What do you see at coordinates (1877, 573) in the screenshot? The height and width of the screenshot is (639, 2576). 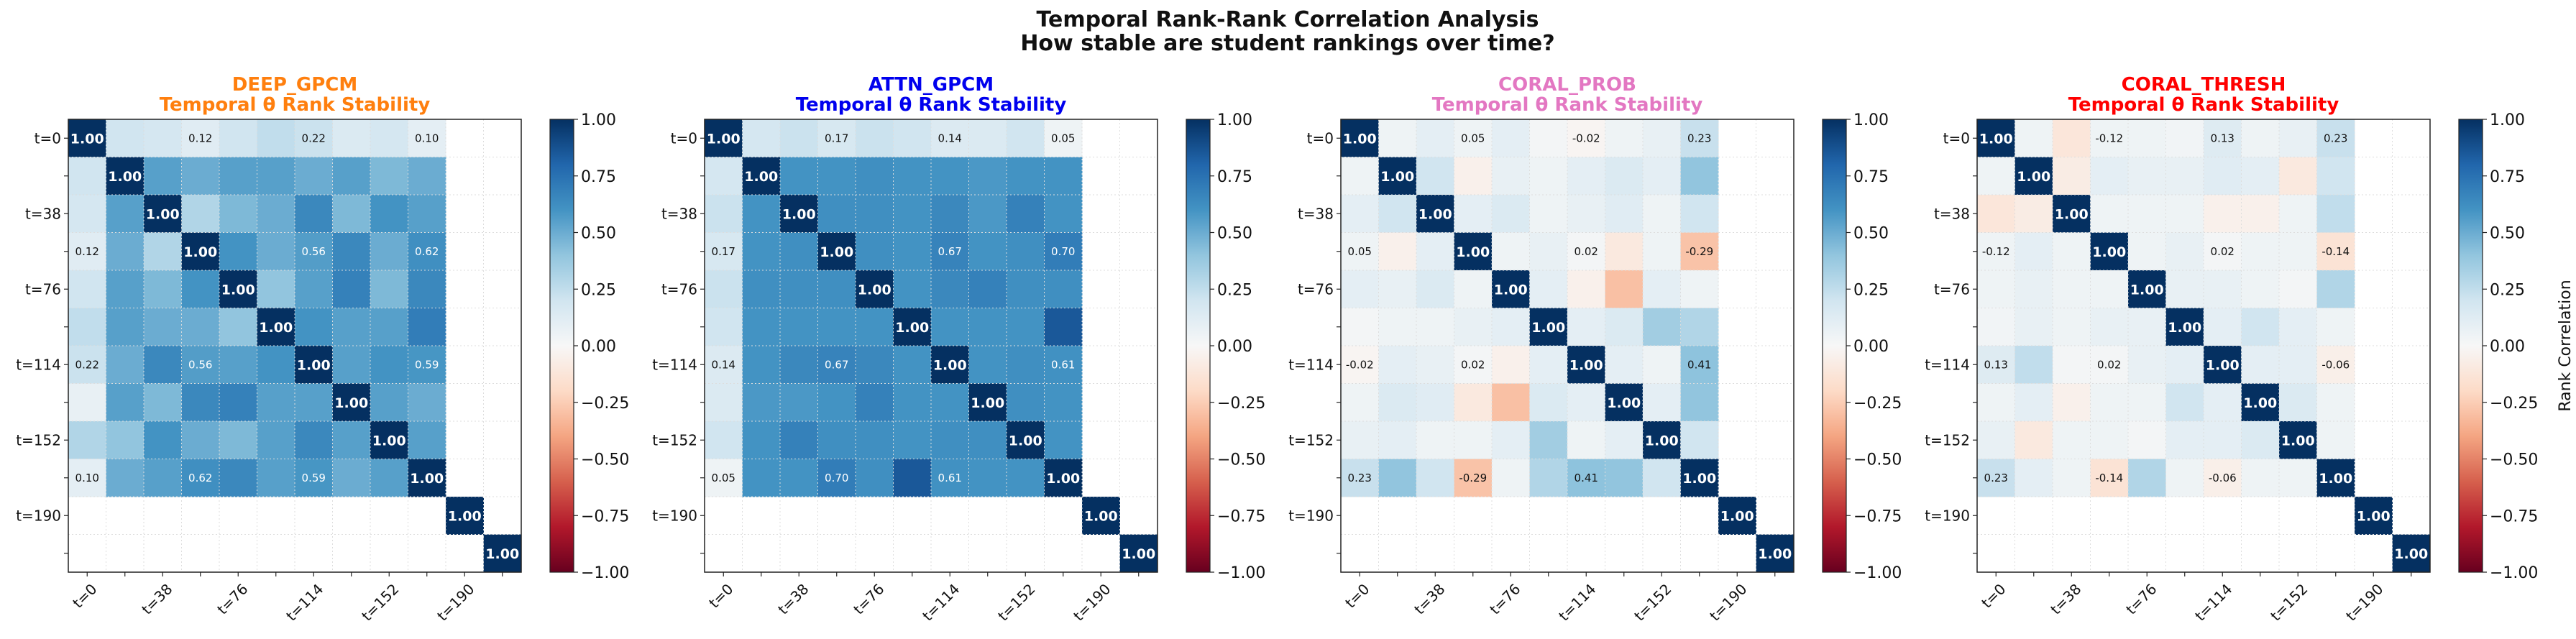 I see `colorbar-tick-label: −1.00` at bounding box center [1877, 573].